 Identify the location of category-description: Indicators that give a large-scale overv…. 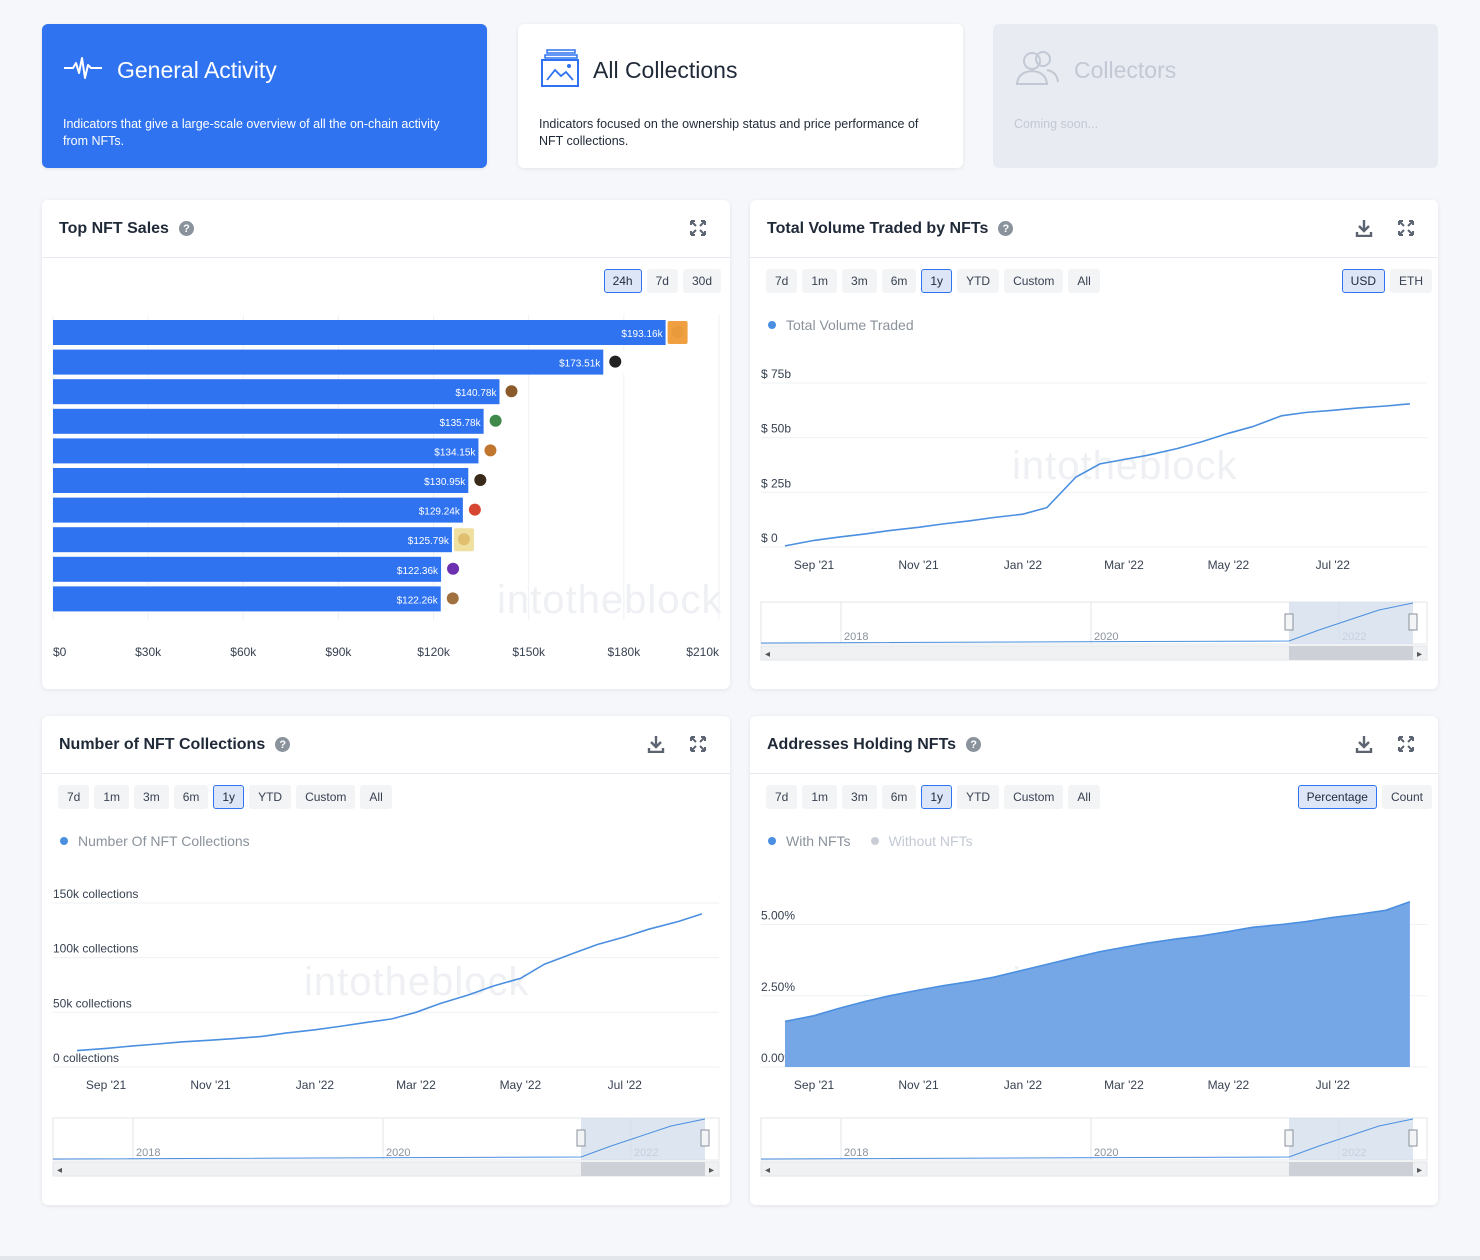
(251, 132).